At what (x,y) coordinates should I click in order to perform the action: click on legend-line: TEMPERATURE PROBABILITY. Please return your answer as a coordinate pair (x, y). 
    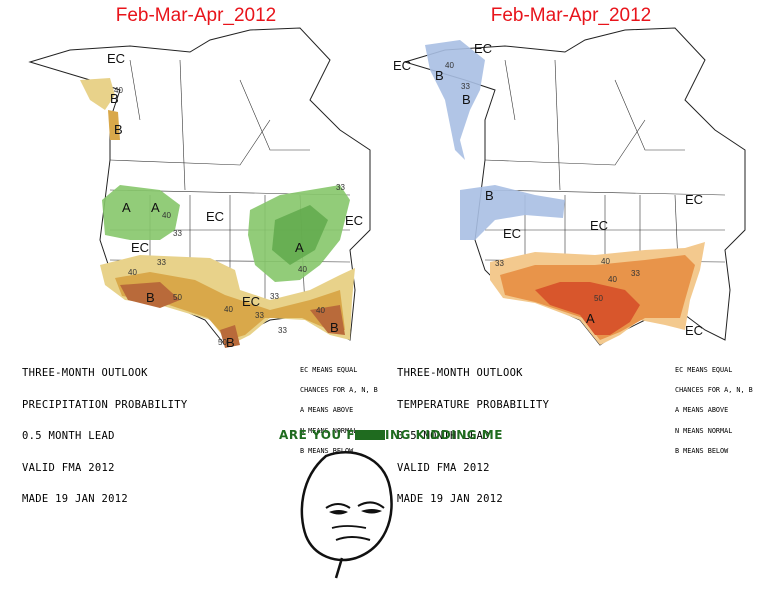
    Looking at the image, I should click on (473, 404).